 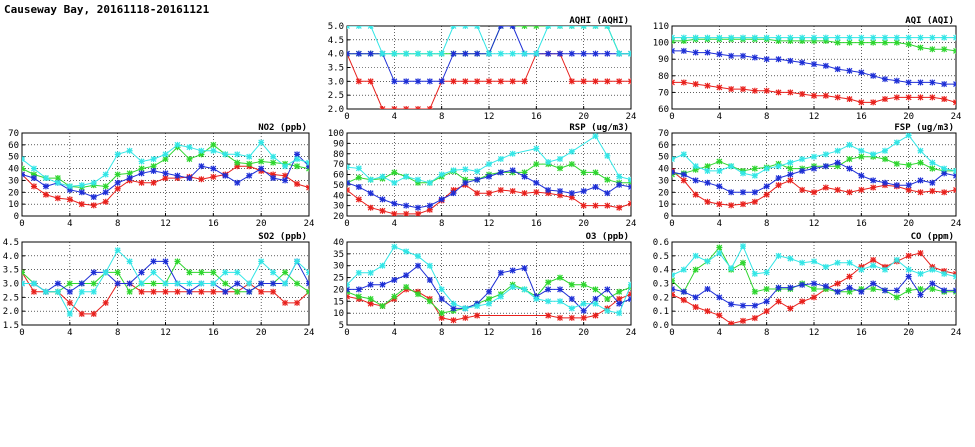 What do you see at coordinates (489, 295) in the screenshot?
I see `series-green` at bounding box center [489, 295].